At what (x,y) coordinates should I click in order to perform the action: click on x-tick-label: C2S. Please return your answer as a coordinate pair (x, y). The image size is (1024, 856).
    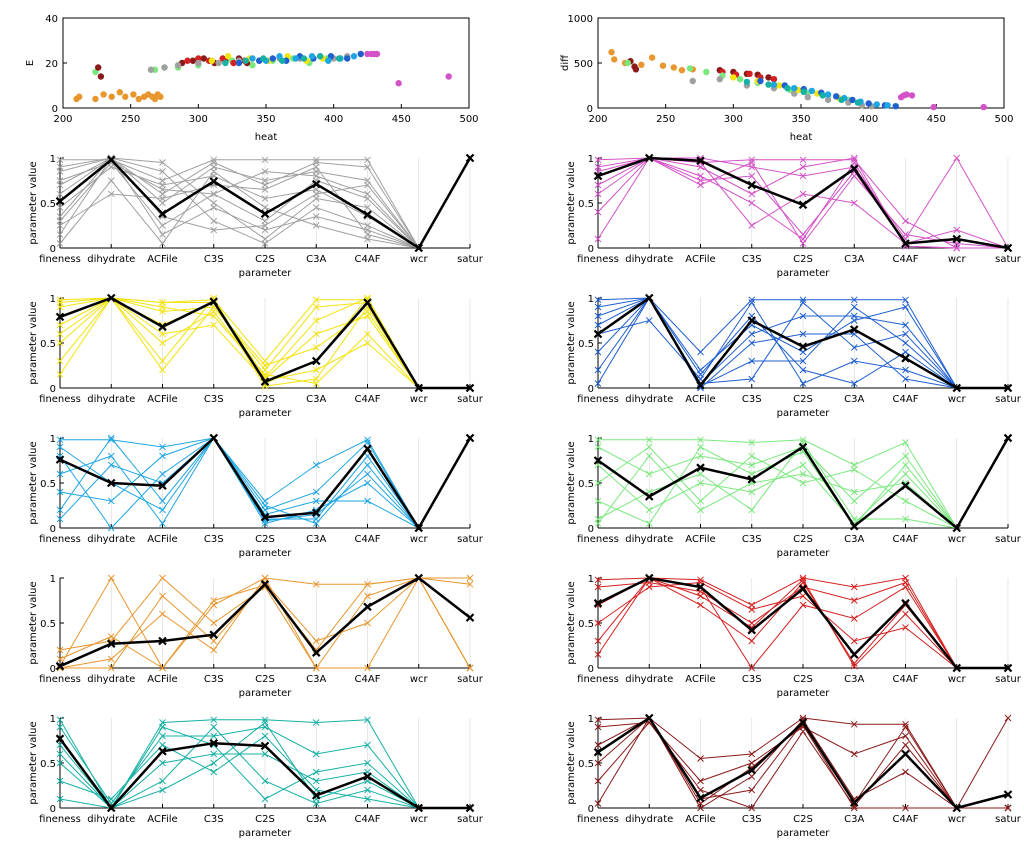
    Looking at the image, I should click on (803, 399).